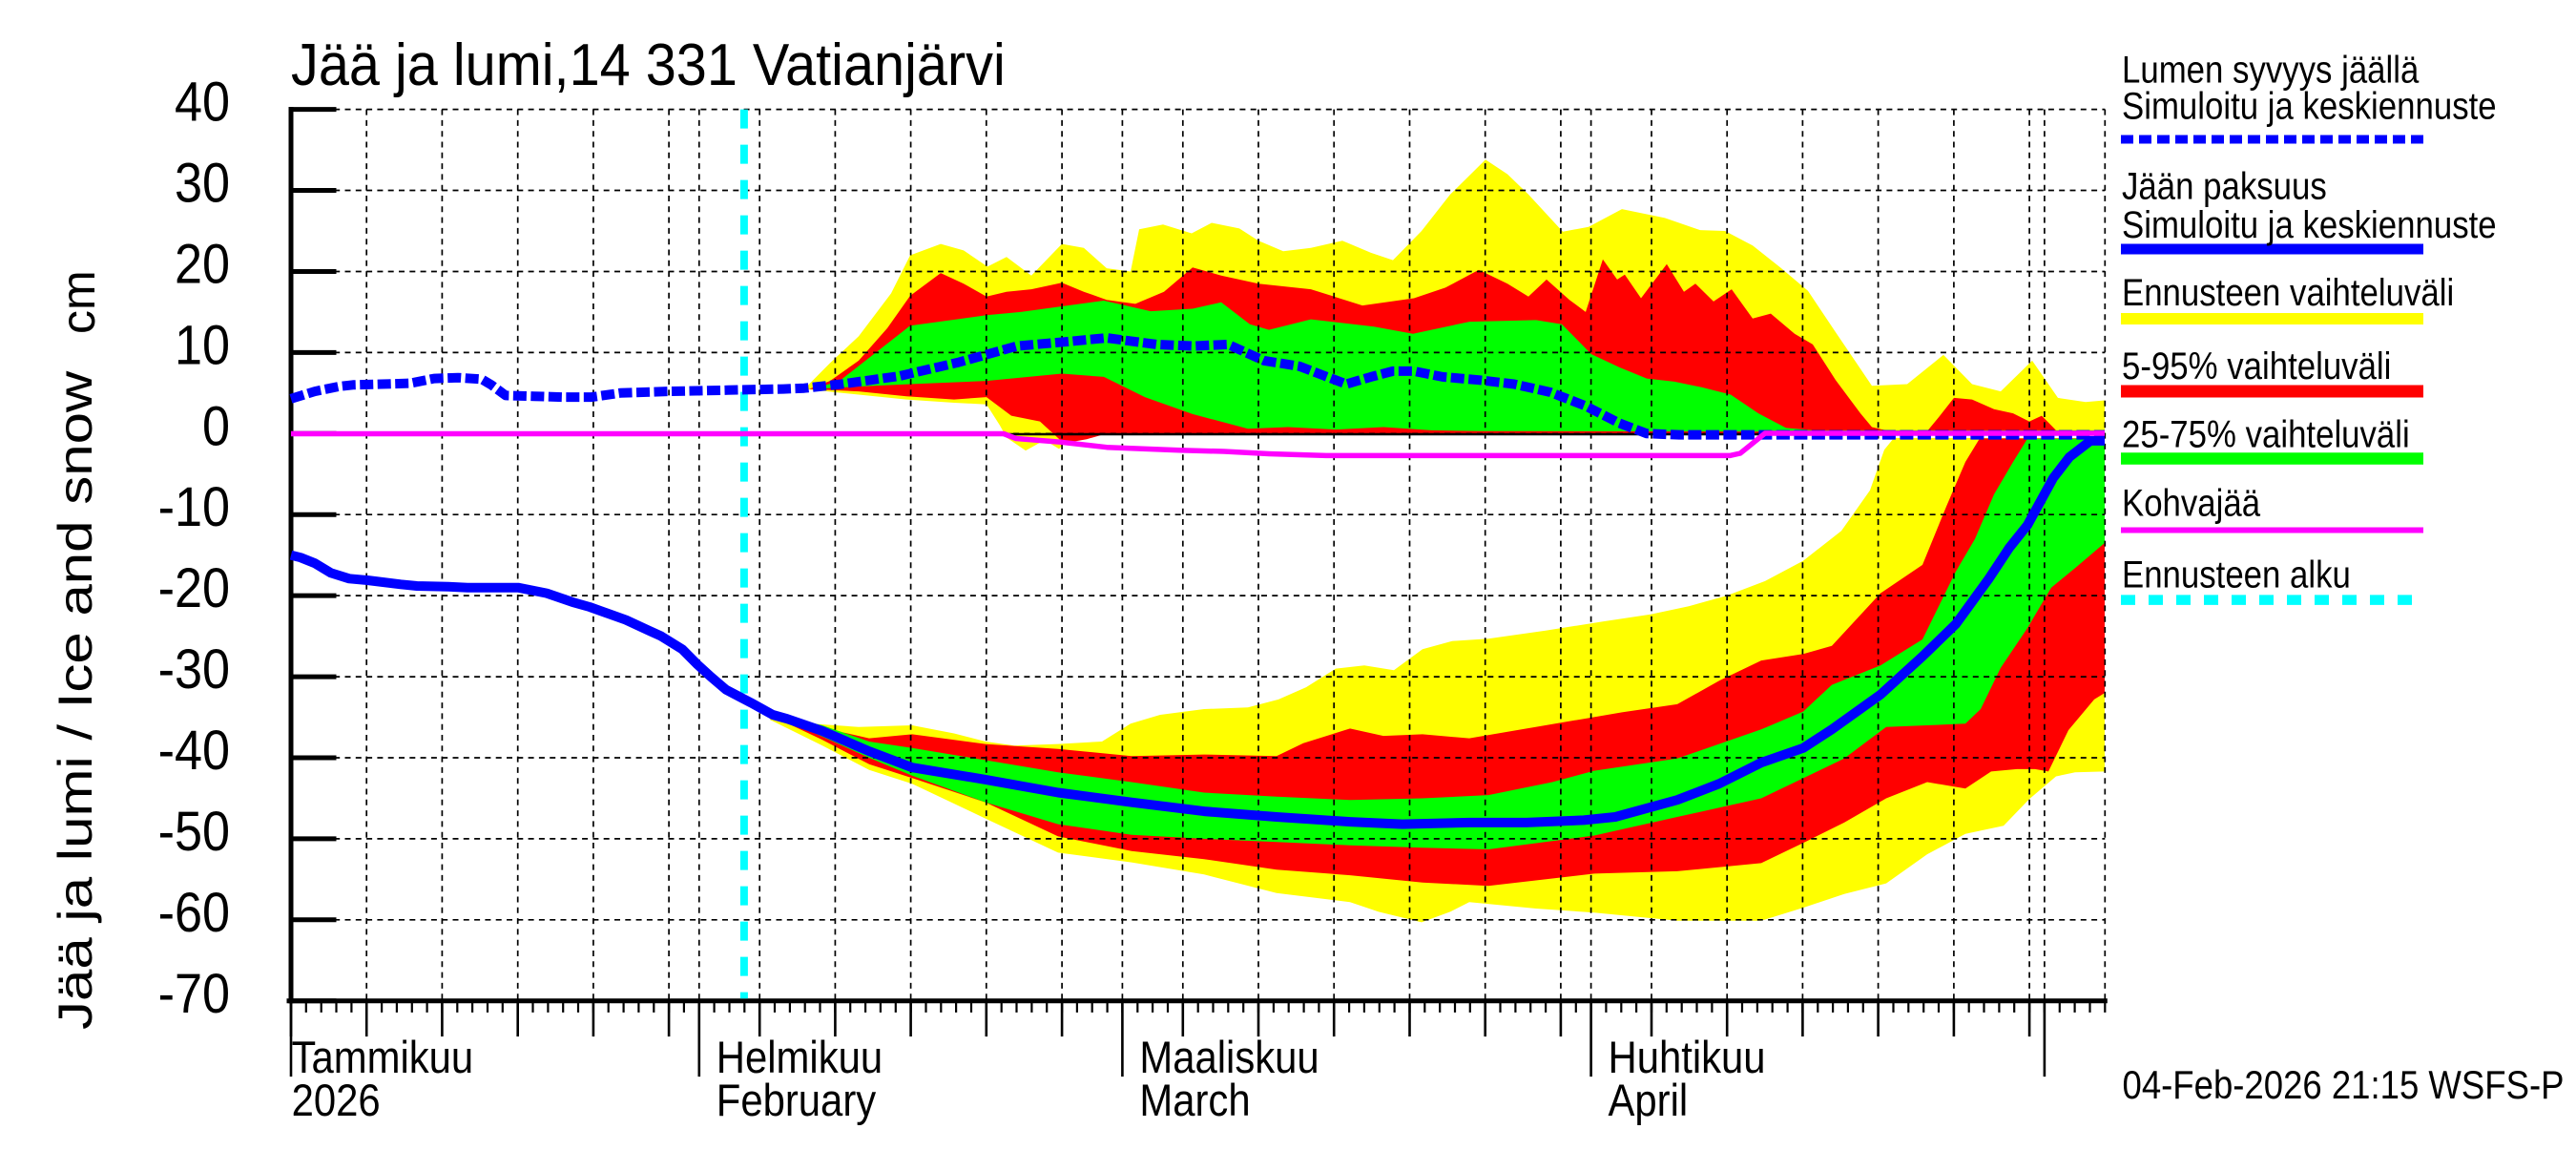 The width and height of the screenshot is (2576, 1150). I want to click on svg-text: Jää ja lumi / Ice and snow, so click(75, 700).